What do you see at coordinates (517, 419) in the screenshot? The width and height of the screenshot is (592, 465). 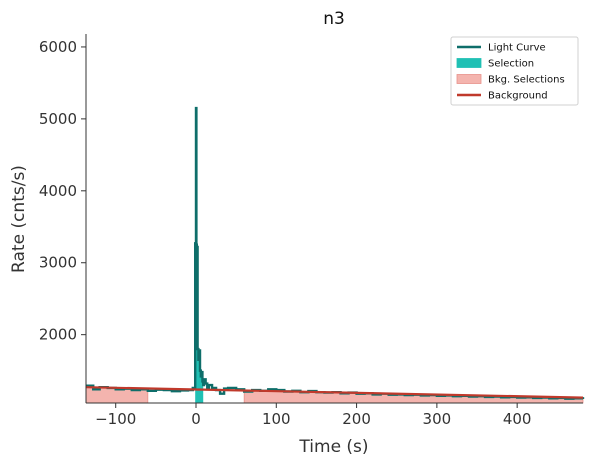 I see `x-tick-label: 400` at bounding box center [517, 419].